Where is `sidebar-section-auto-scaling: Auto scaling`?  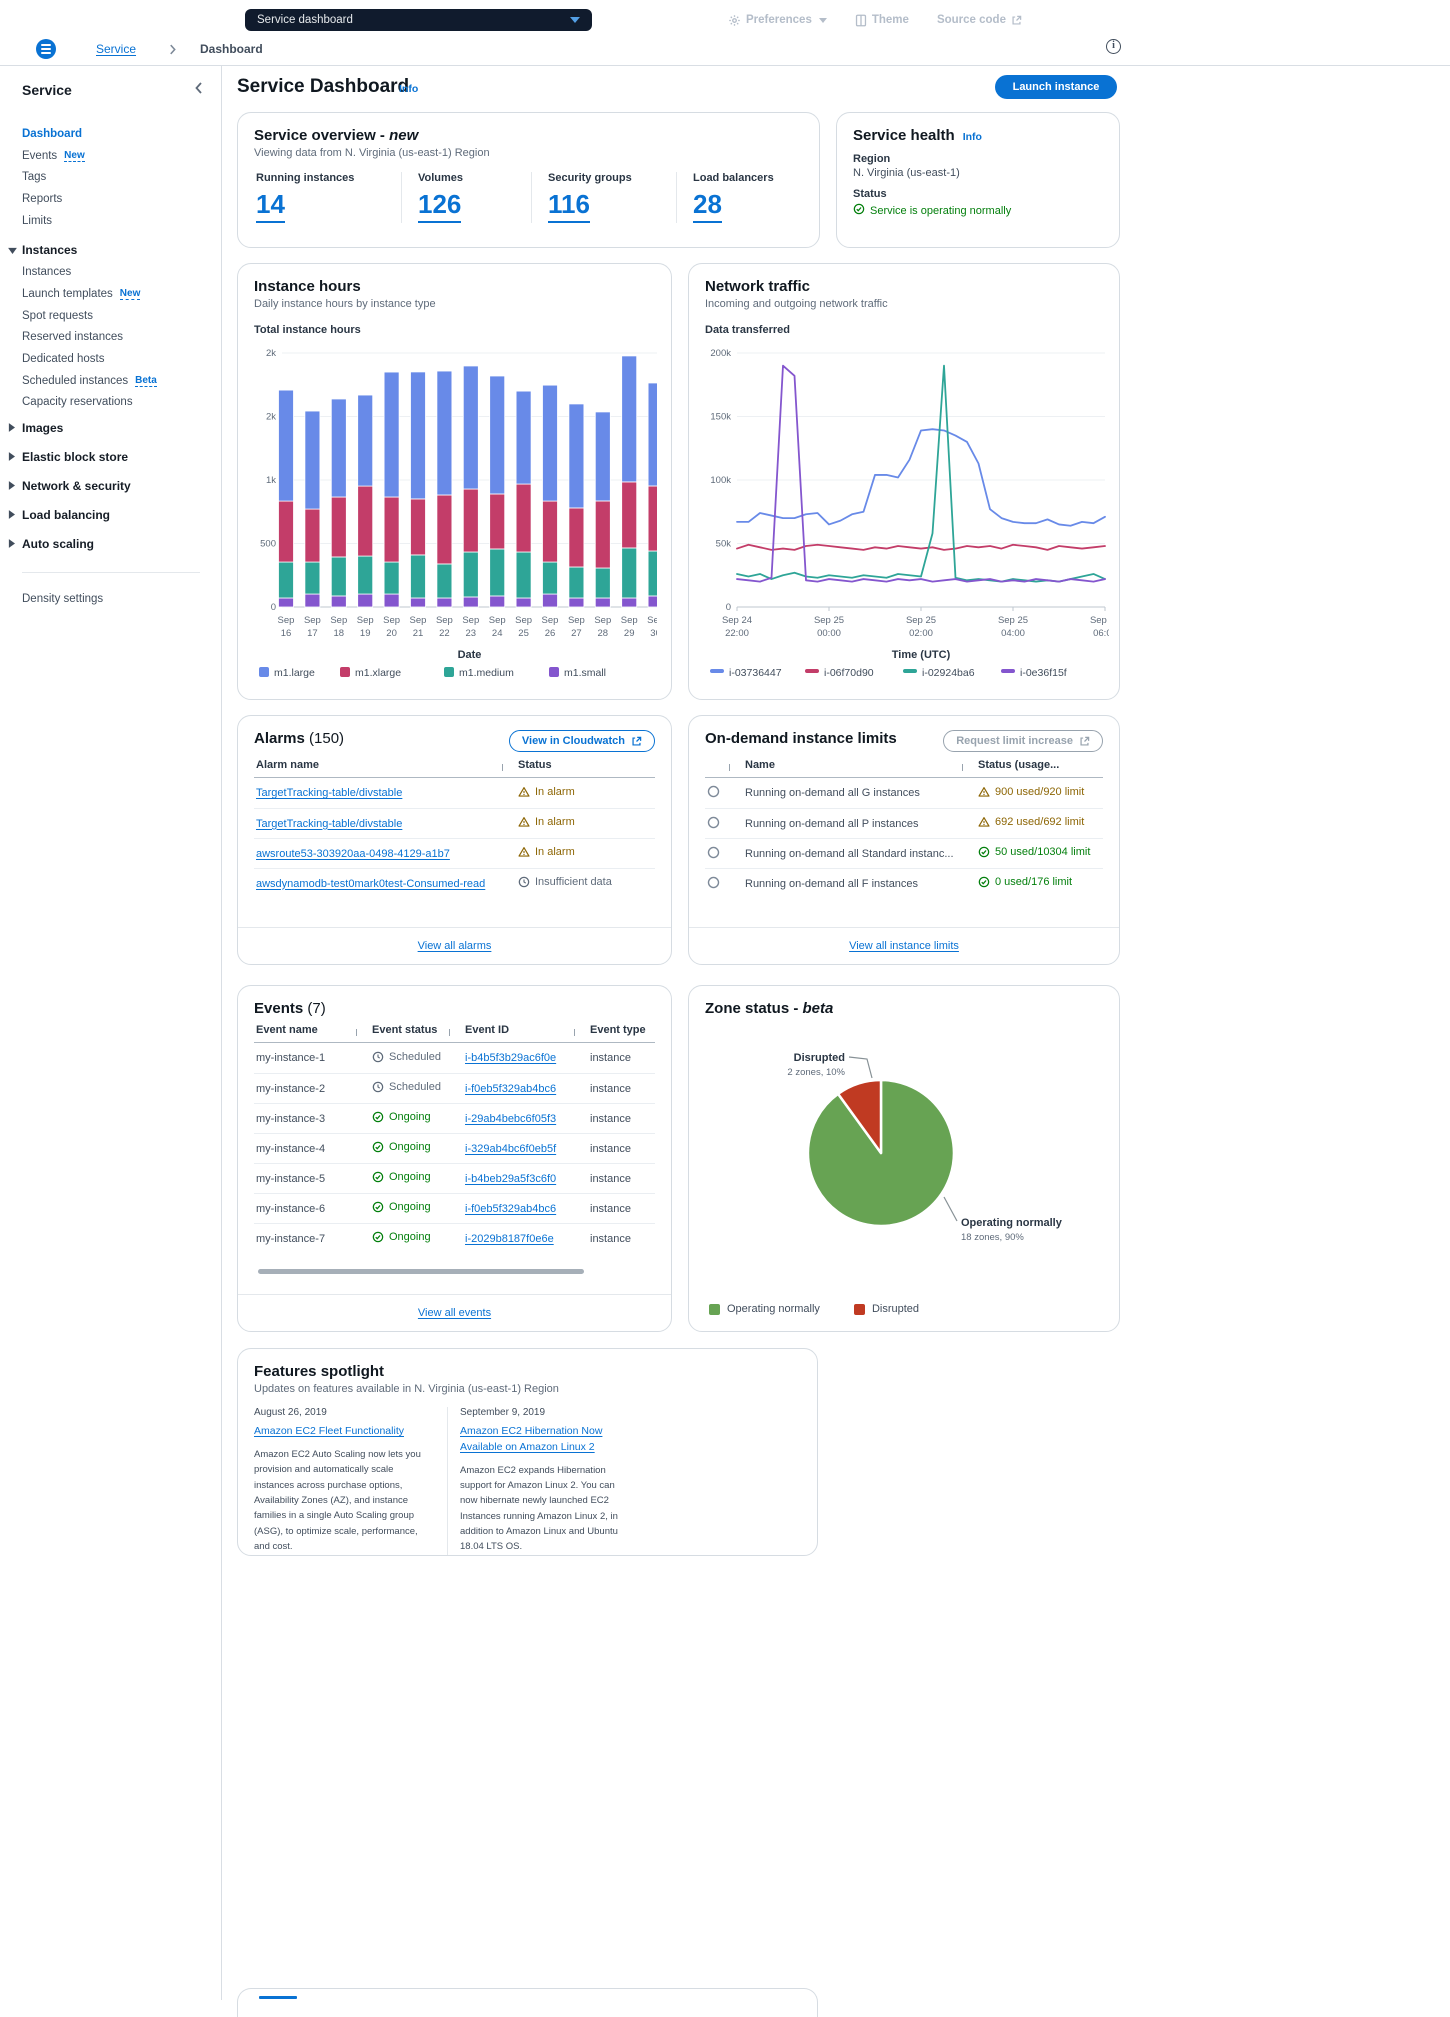
sidebar-section-auto-scaling: Auto scaling is located at coordinates (114, 543).